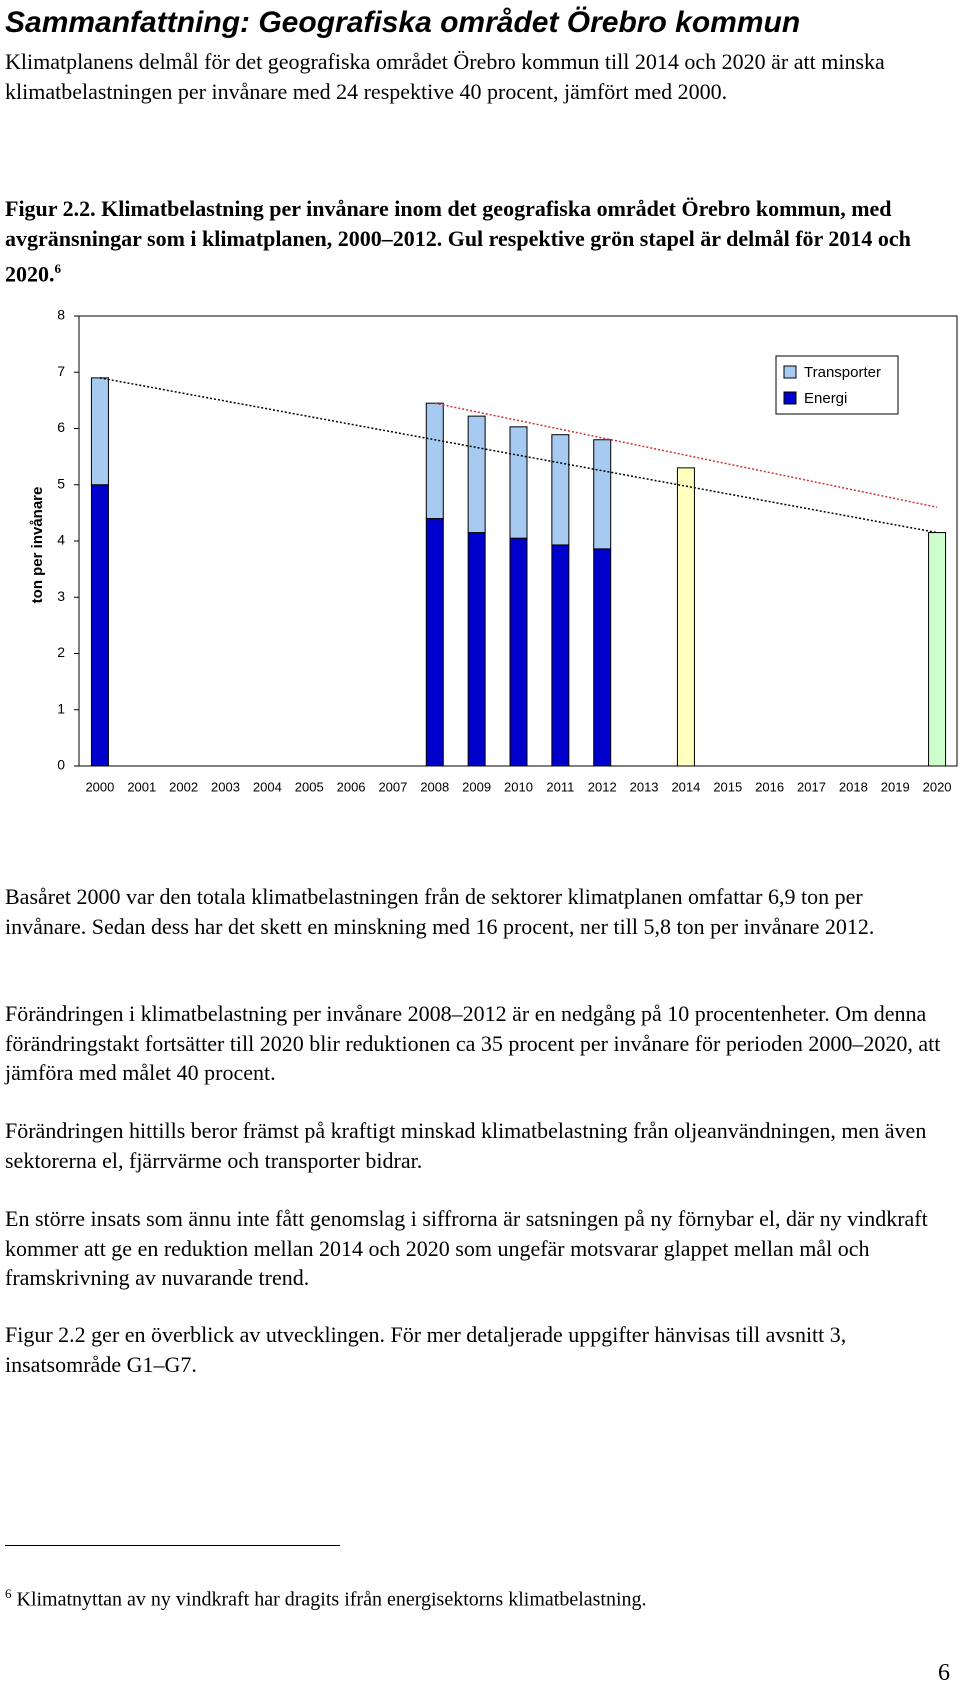 The height and width of the screenshot is (1691, 960). Describe the element at coordinates (61, 427) in the screenshot. I see `y-tick-label: 6` at that location.